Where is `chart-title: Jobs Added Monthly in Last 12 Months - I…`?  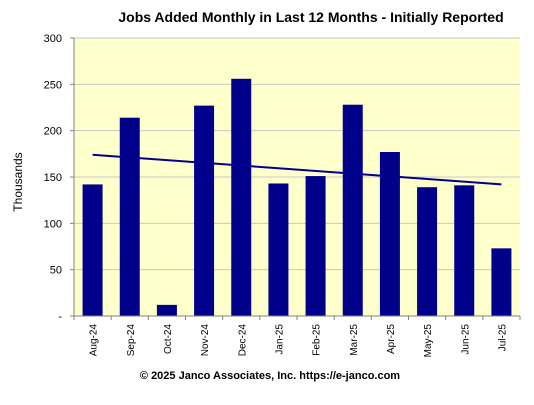
chart-title: Jobs Added Monthly in Last 12 Months - I… is located at coordinates (310, 17).